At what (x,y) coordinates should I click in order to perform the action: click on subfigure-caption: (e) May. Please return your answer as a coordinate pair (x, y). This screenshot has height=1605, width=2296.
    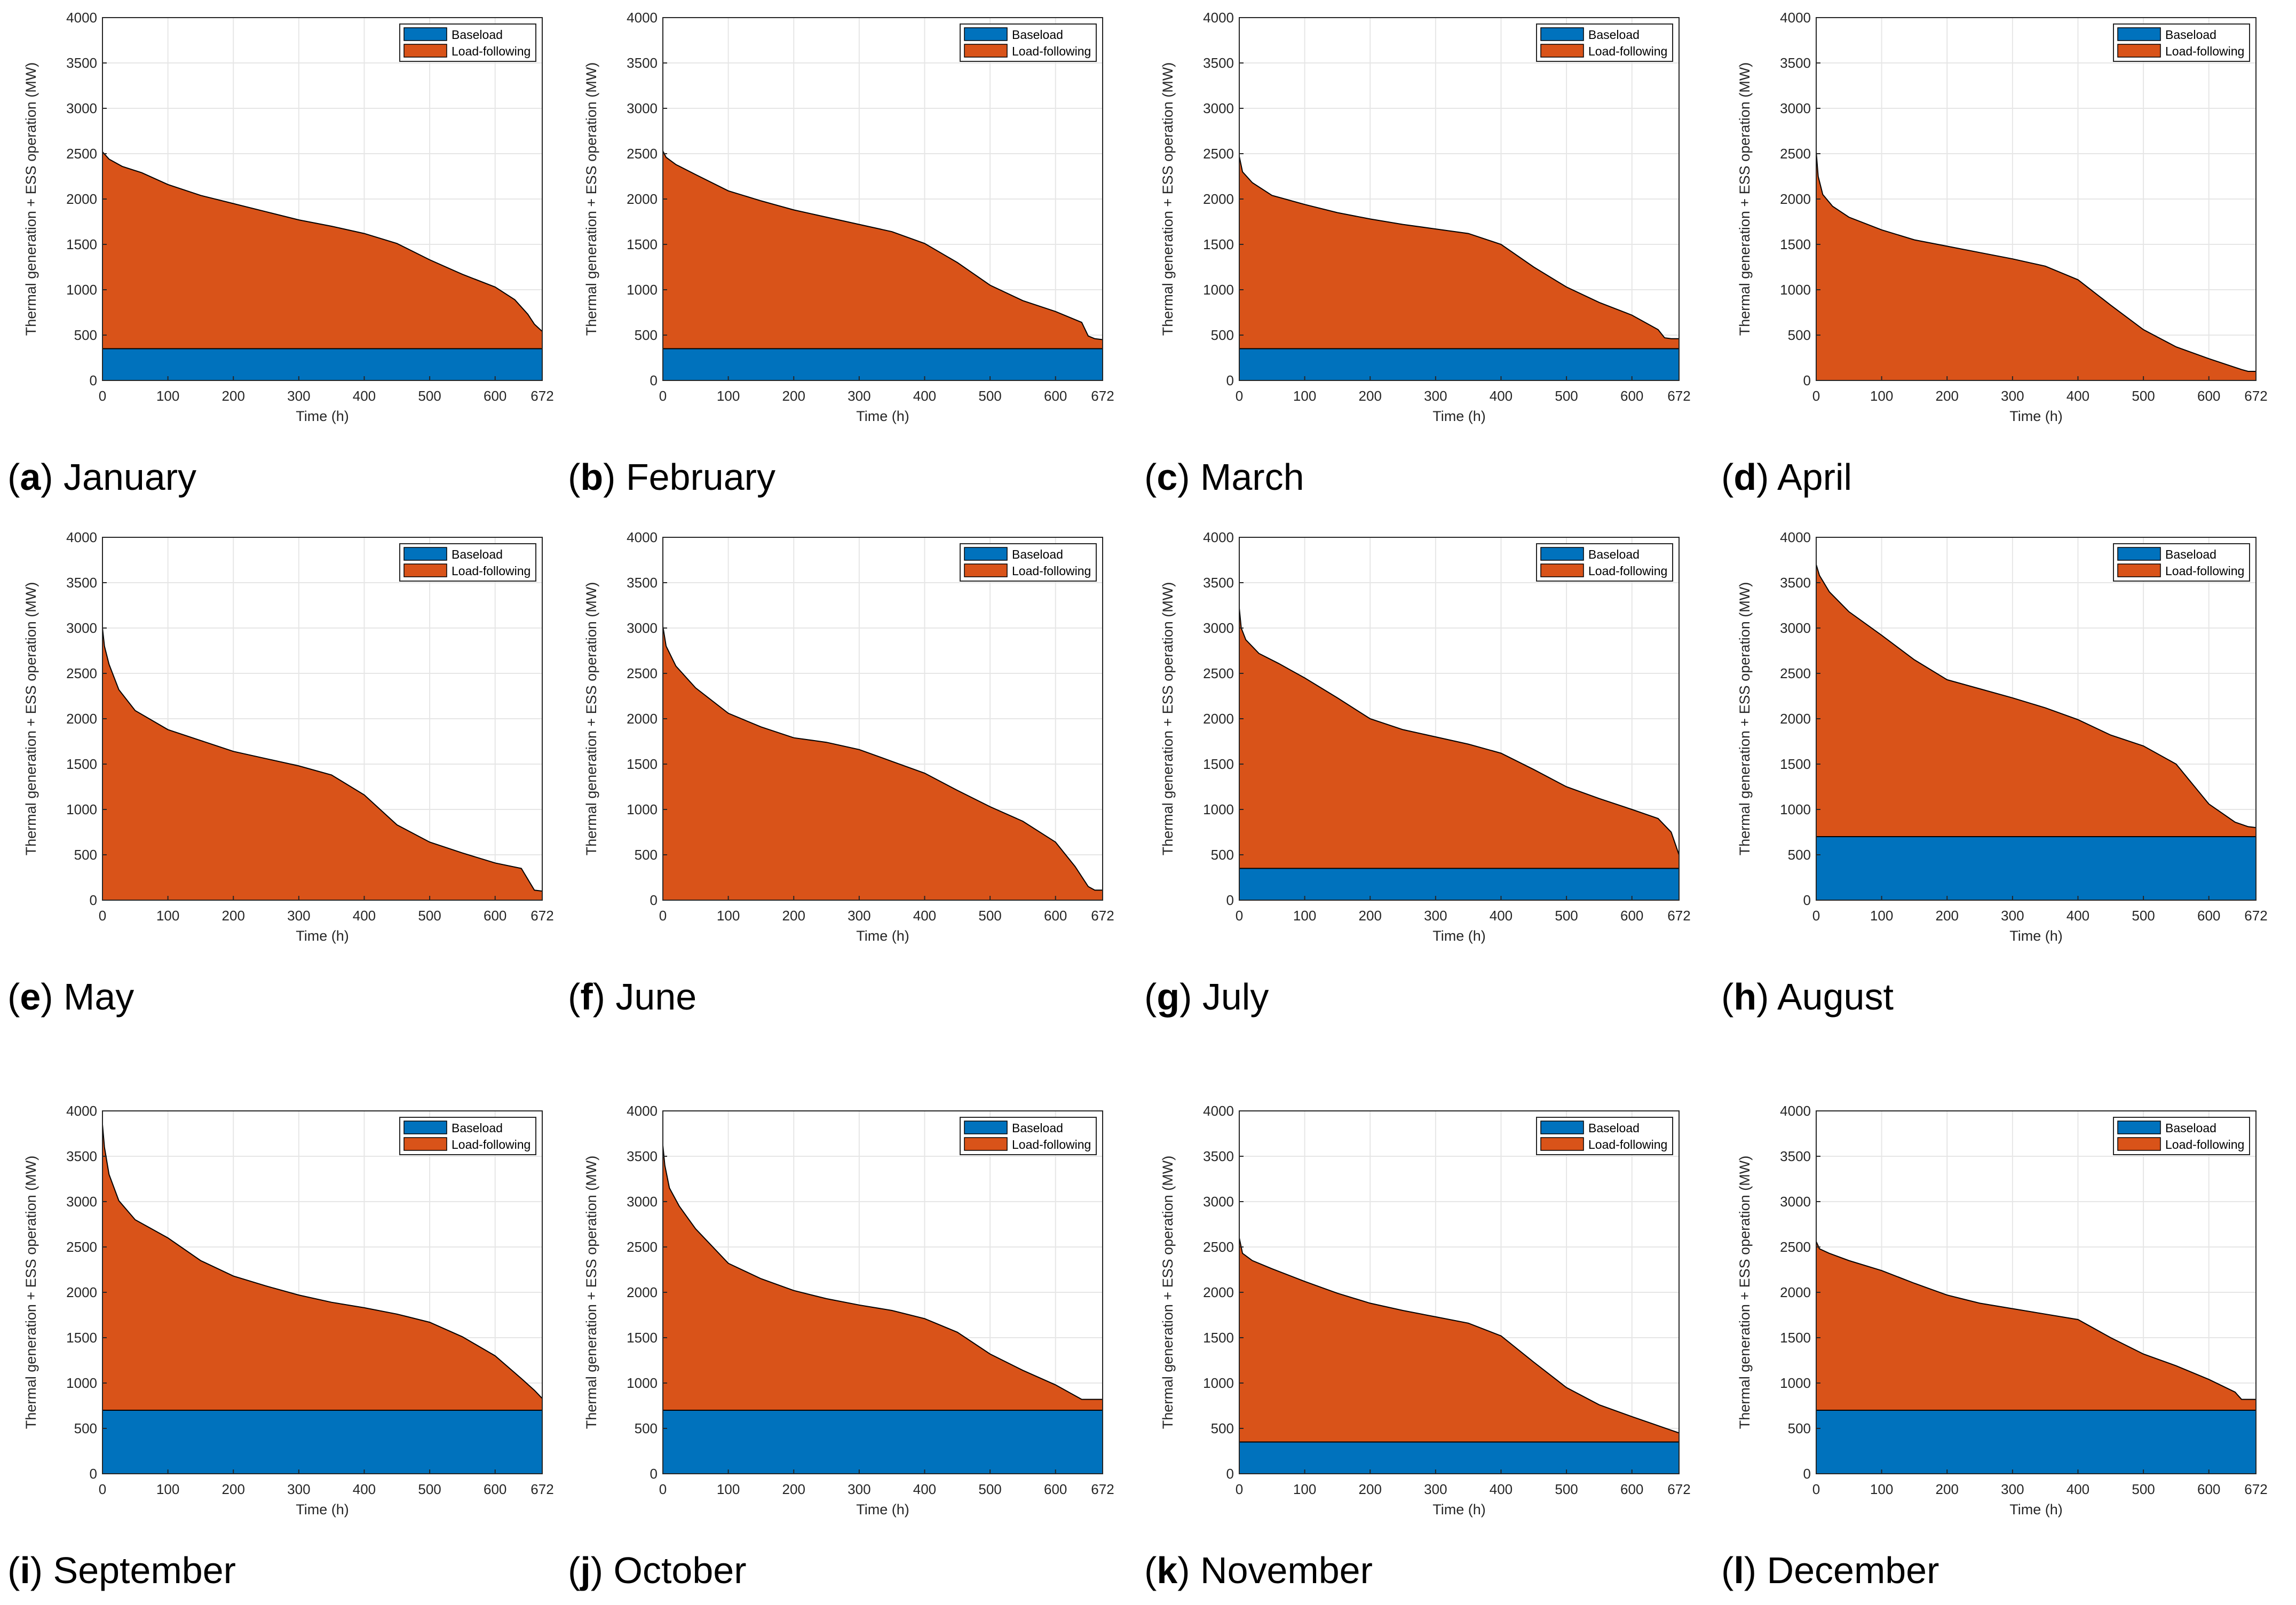
    Looking at the image, I should click on (70, 997).